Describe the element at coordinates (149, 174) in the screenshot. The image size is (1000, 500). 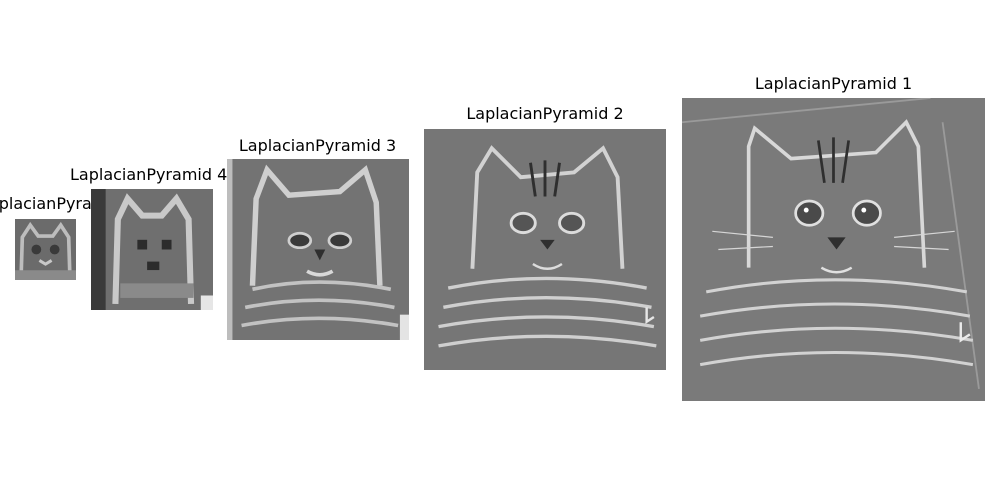
I see `panel-title: LaplacianPyramid 4` at that location.